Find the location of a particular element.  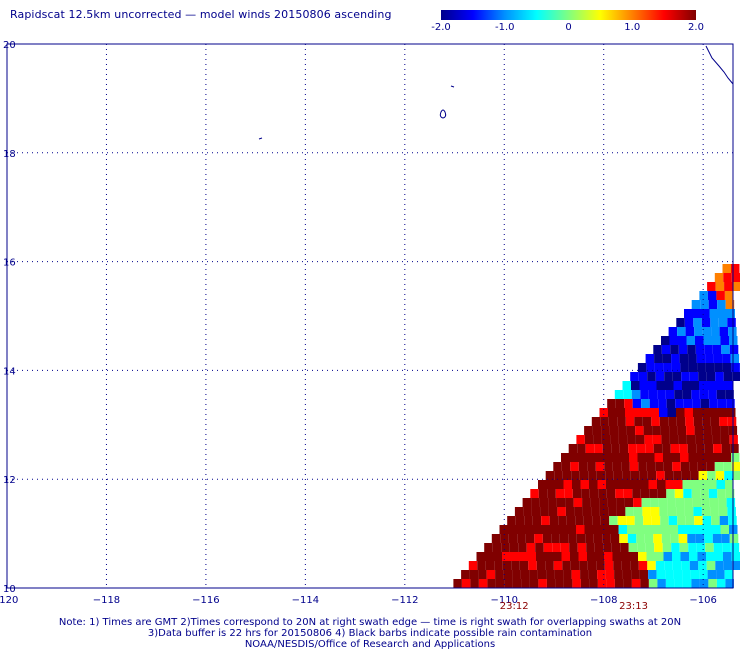

lon-tick-label: -120 is located at coordinates (9, 600).